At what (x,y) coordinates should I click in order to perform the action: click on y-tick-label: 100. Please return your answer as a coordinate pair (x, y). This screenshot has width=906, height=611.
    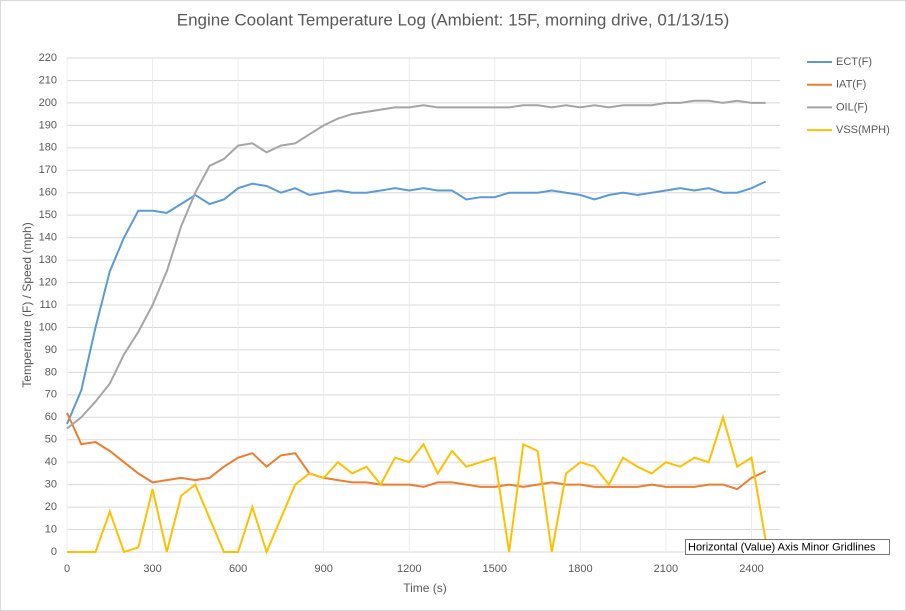
    Looking at the image, I should click on (48, 327).